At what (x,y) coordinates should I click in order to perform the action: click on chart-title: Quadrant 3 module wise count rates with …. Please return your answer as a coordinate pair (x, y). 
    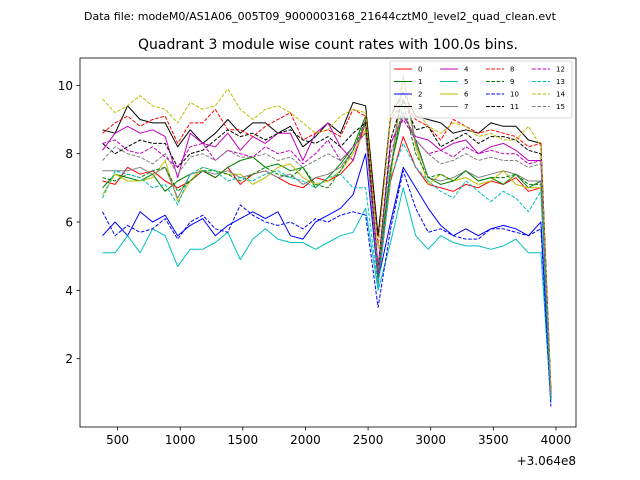
    Looking at the image, I should click on (328, 45).